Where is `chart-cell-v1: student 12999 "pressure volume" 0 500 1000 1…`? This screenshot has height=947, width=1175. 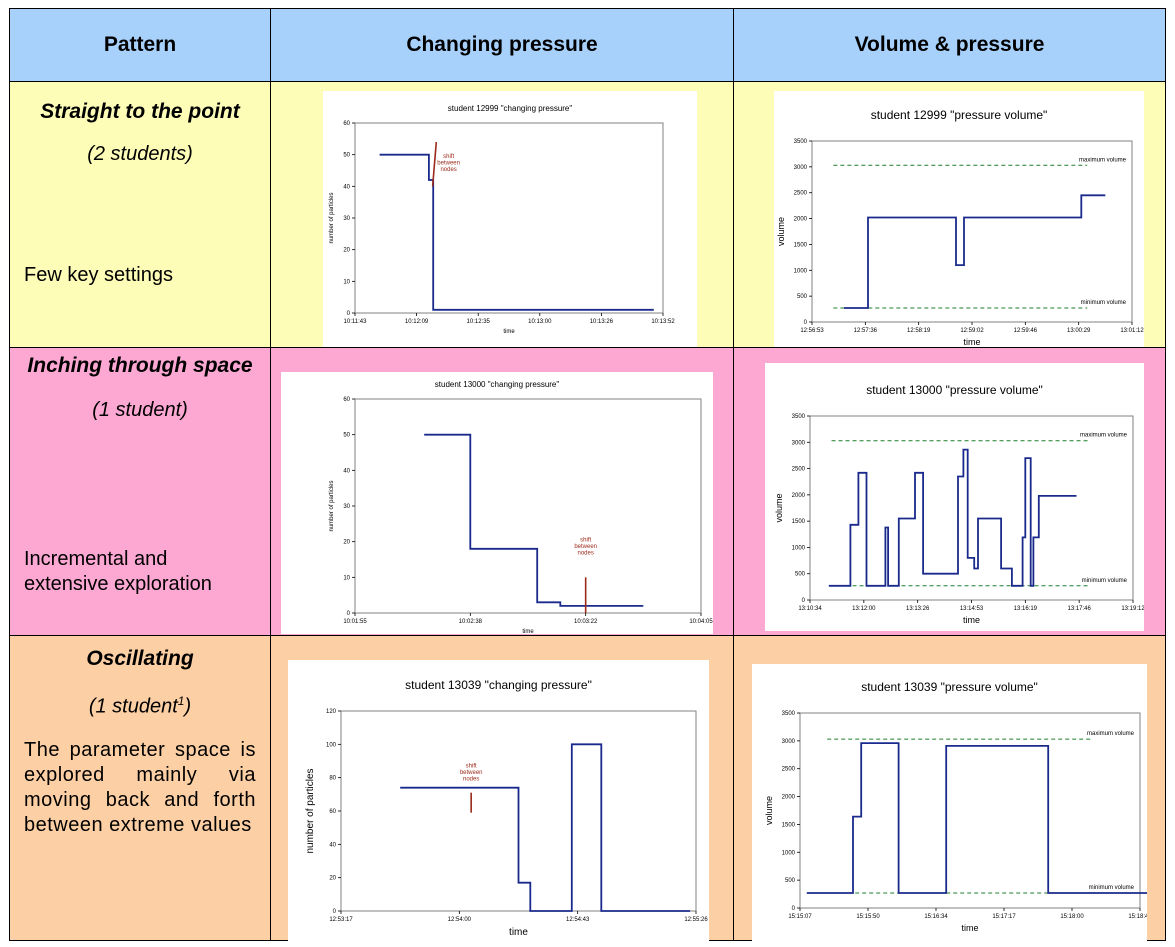 chart-cell-v1: student 12999 "pressure volume" 0 500 1000 1… is located at coordinates (949, 214).